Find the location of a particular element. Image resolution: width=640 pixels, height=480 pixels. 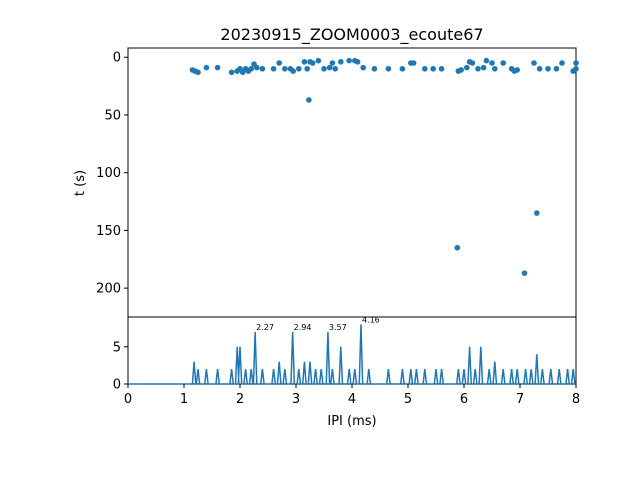

y-tick-label: 100 is located at coordinates (108, 173).